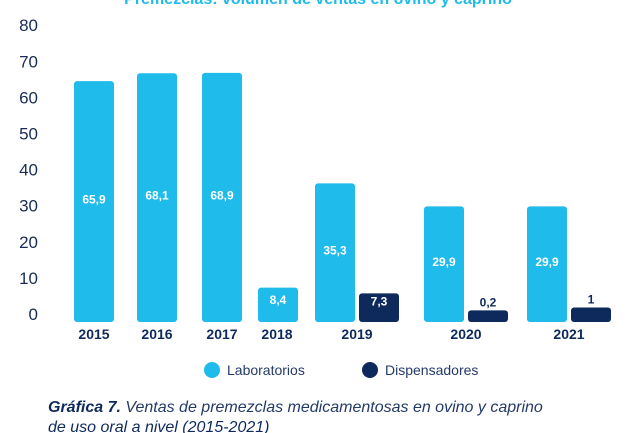 This screenshot has height=433, width=634. Describe the element at coordinates (431, 370) in the screenshot. I see `legend-label: Dispensadores` at that location.